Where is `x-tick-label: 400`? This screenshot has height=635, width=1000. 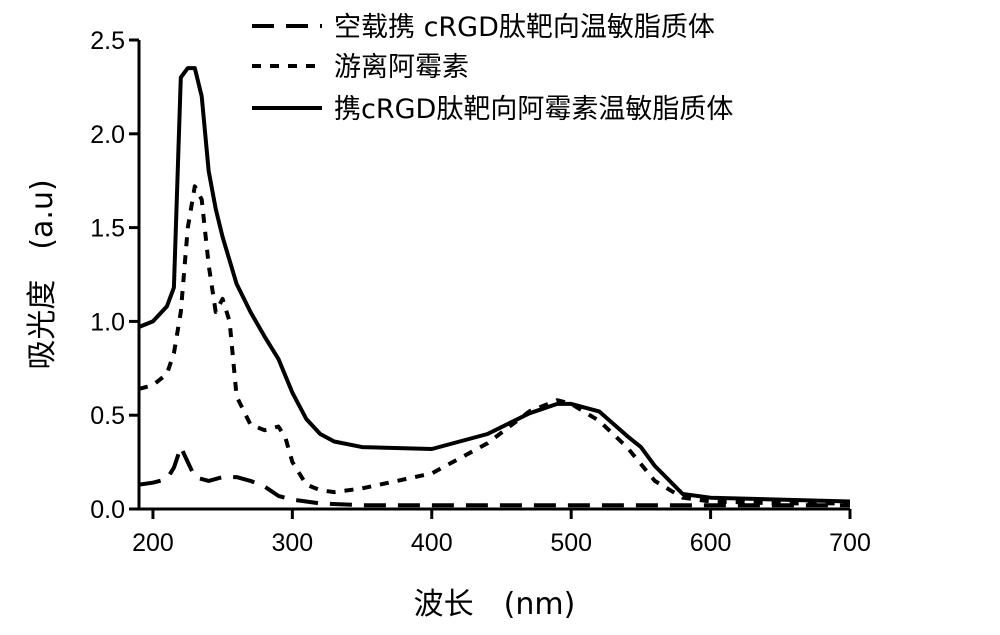
x-tick-label: 400 is located at coordinates (432, 543).